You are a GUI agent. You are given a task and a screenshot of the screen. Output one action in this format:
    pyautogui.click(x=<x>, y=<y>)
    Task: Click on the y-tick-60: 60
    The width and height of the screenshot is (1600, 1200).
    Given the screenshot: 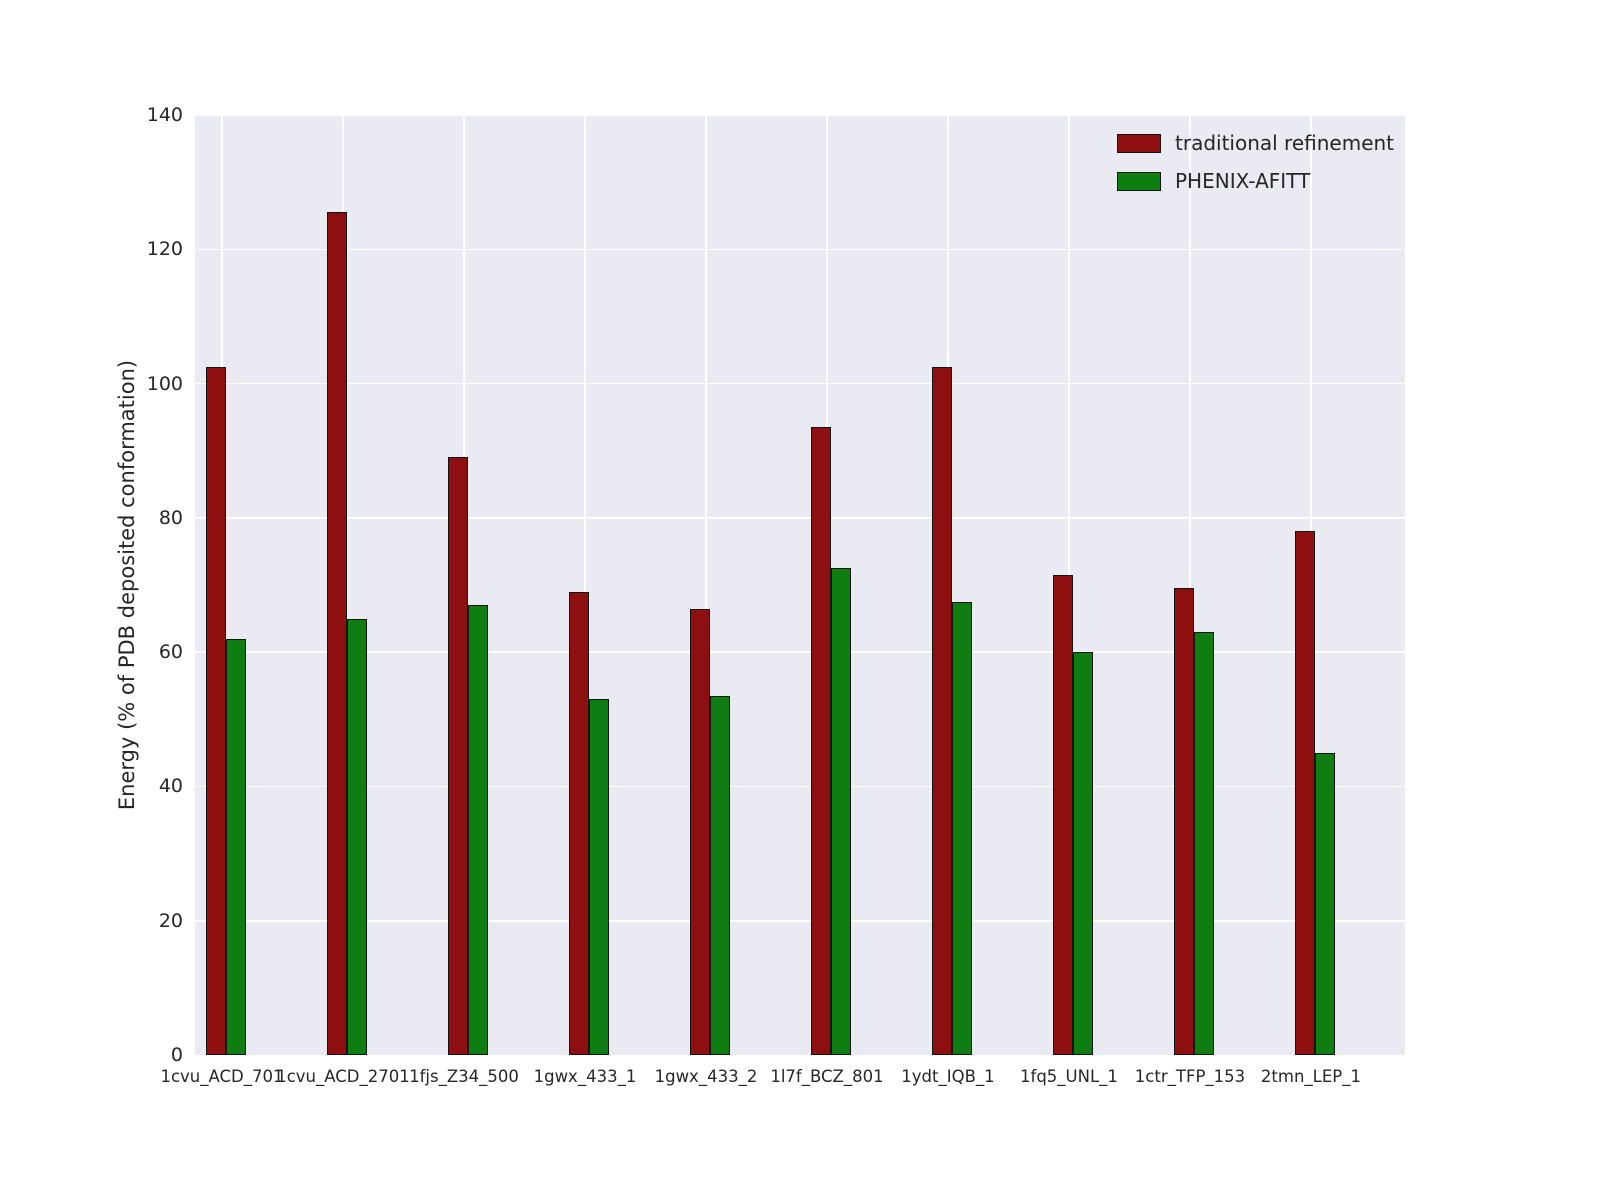 What is the action you would take?
    pyautogui.click(x=170, y=652)
    